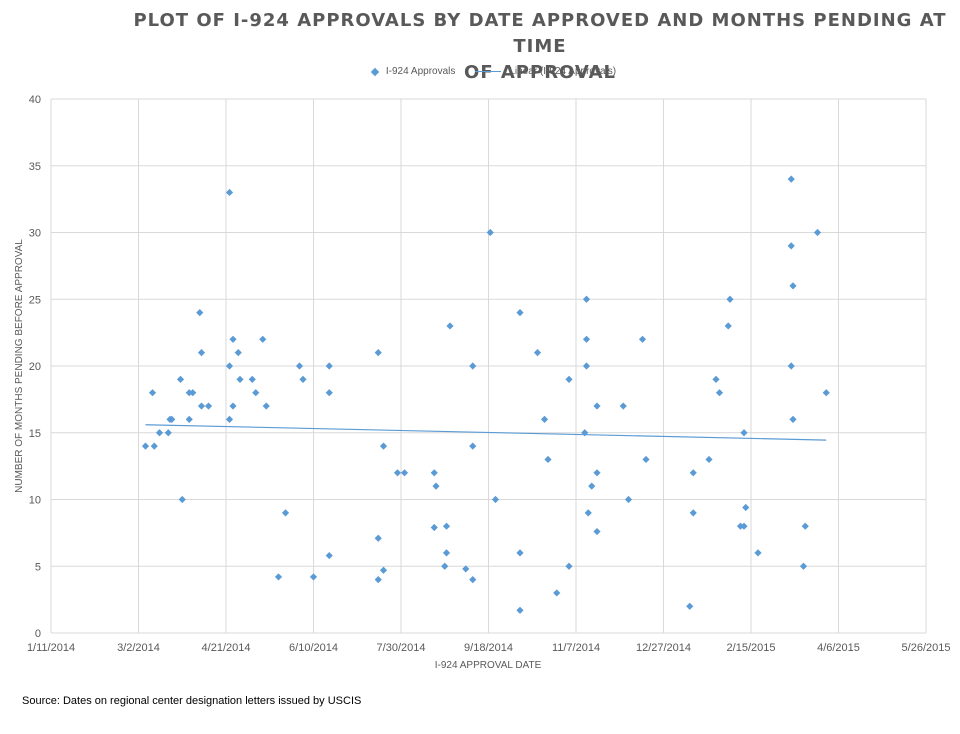 This screenshot has width=960, height=734. What do you see at coordinates (38, 634) in the screenshot?
I see `y-tick-label: 0` at bounding box center [38, 634].